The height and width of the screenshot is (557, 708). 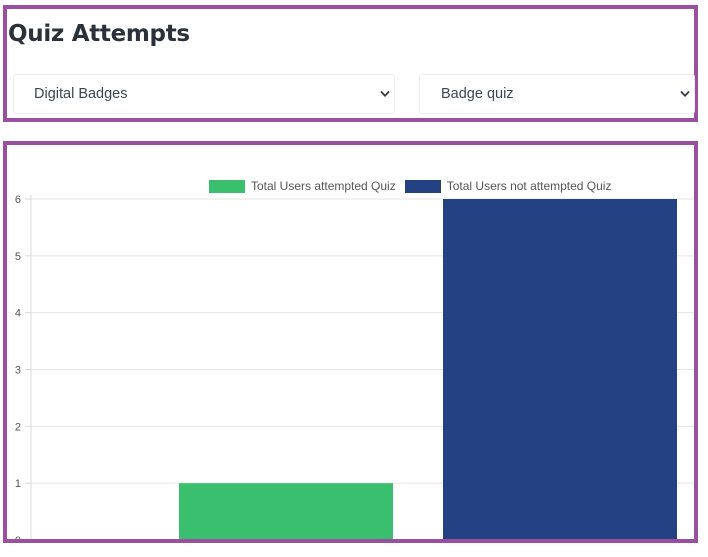 I want to click on course-select-value: Digital Badges, so click(x=81, y=94).